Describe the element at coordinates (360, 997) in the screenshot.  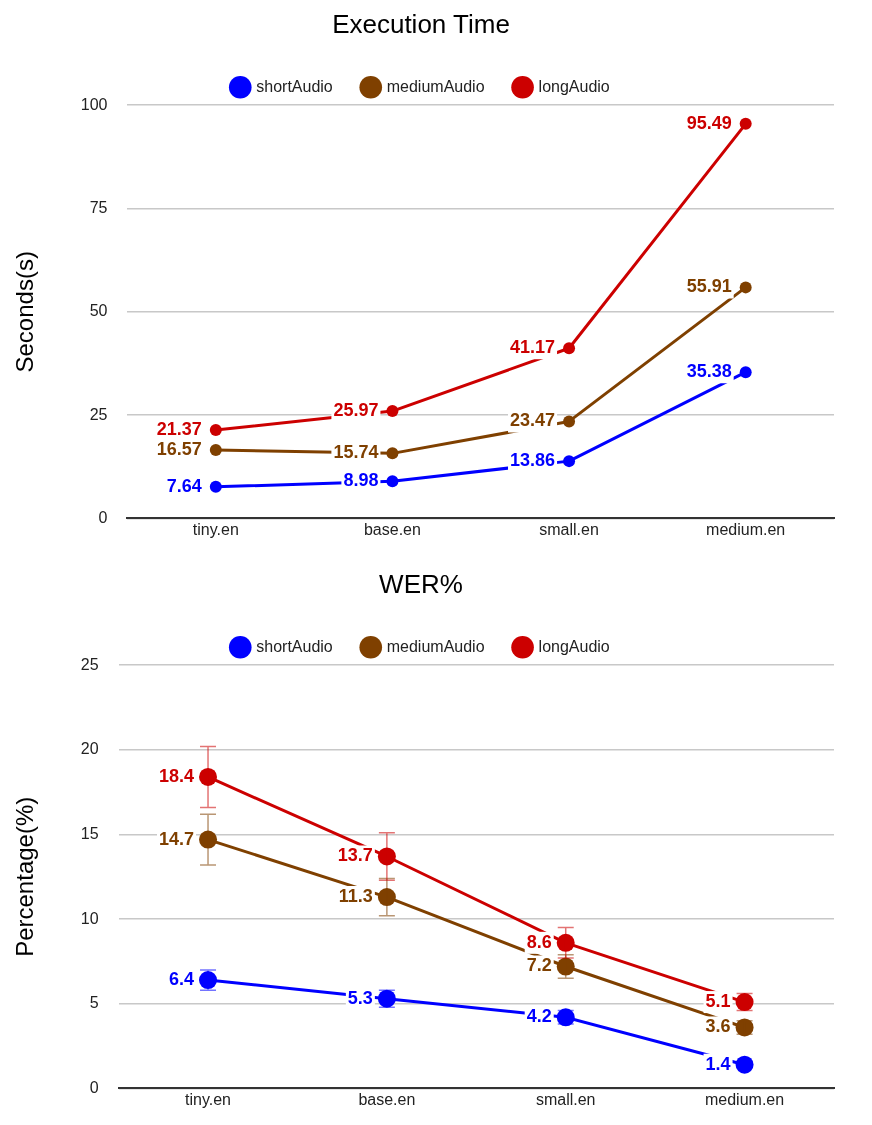
I see `data-label: 5.3` at that location.